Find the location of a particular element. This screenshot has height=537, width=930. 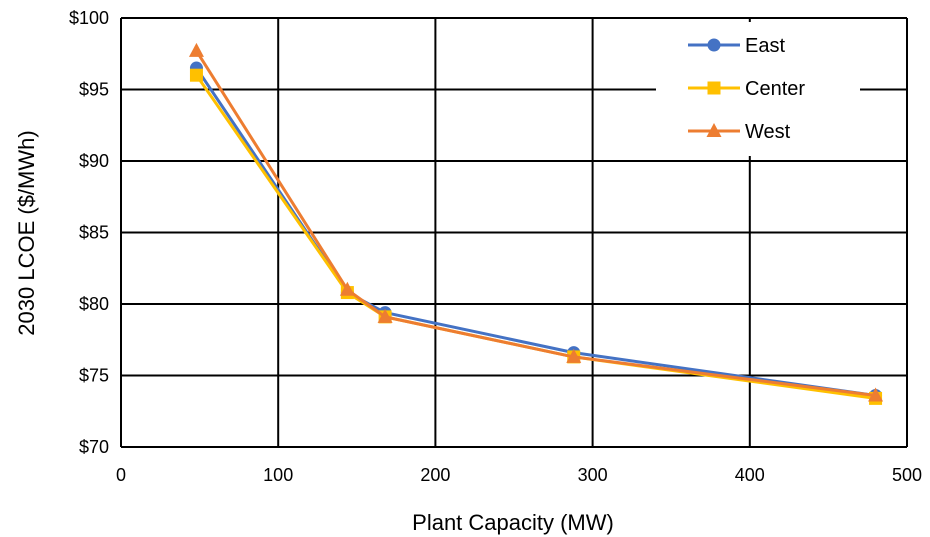

y-tick-label: $75 is located at coordinates (94, 376).